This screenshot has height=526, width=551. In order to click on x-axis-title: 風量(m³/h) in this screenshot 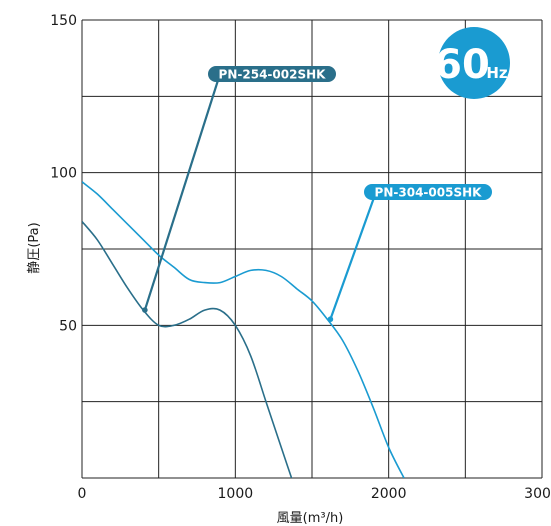, I will do `click(310, 518)`.